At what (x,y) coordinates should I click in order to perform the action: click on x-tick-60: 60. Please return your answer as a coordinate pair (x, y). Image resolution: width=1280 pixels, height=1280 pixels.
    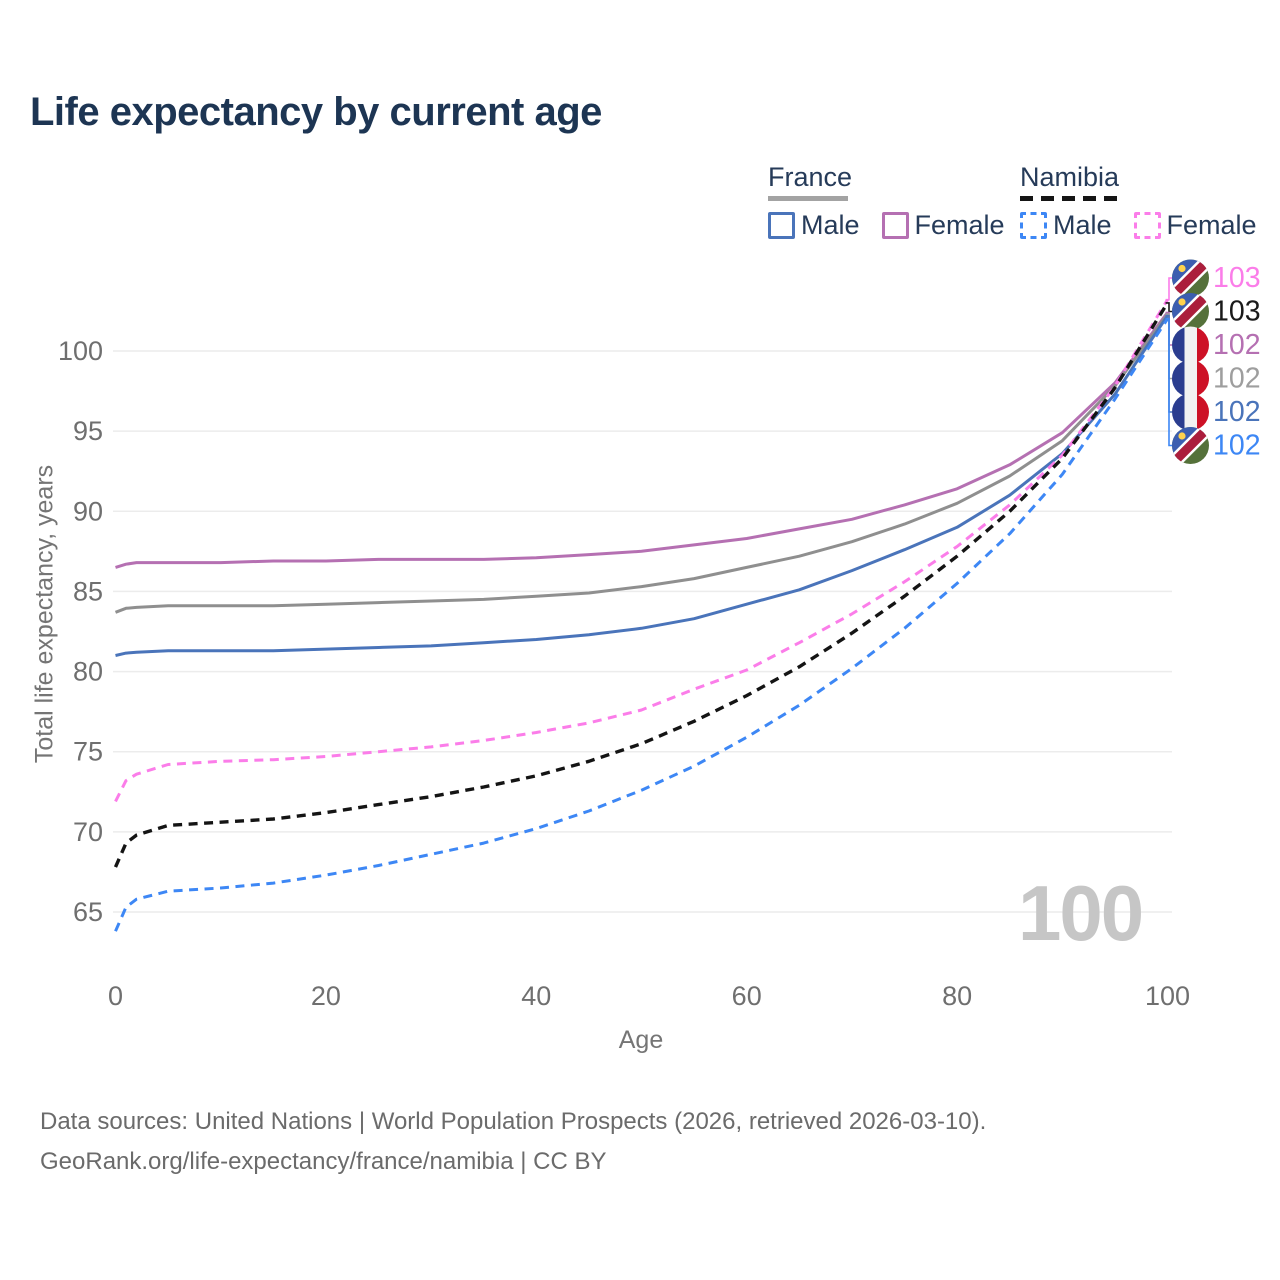
    Looking at the image, I should click on (747, 996).